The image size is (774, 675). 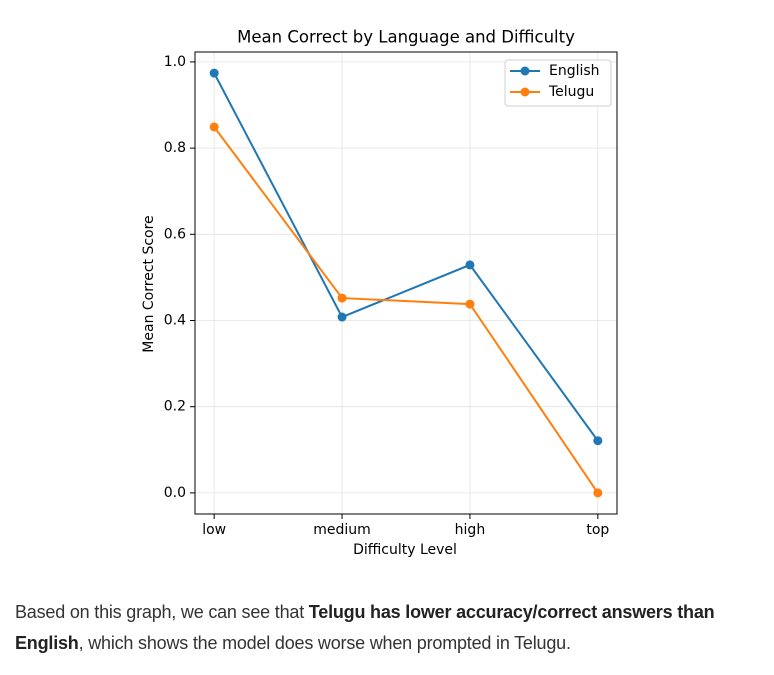 I want to click on y-tick-label: 0.8, so click(x=175, y=148).